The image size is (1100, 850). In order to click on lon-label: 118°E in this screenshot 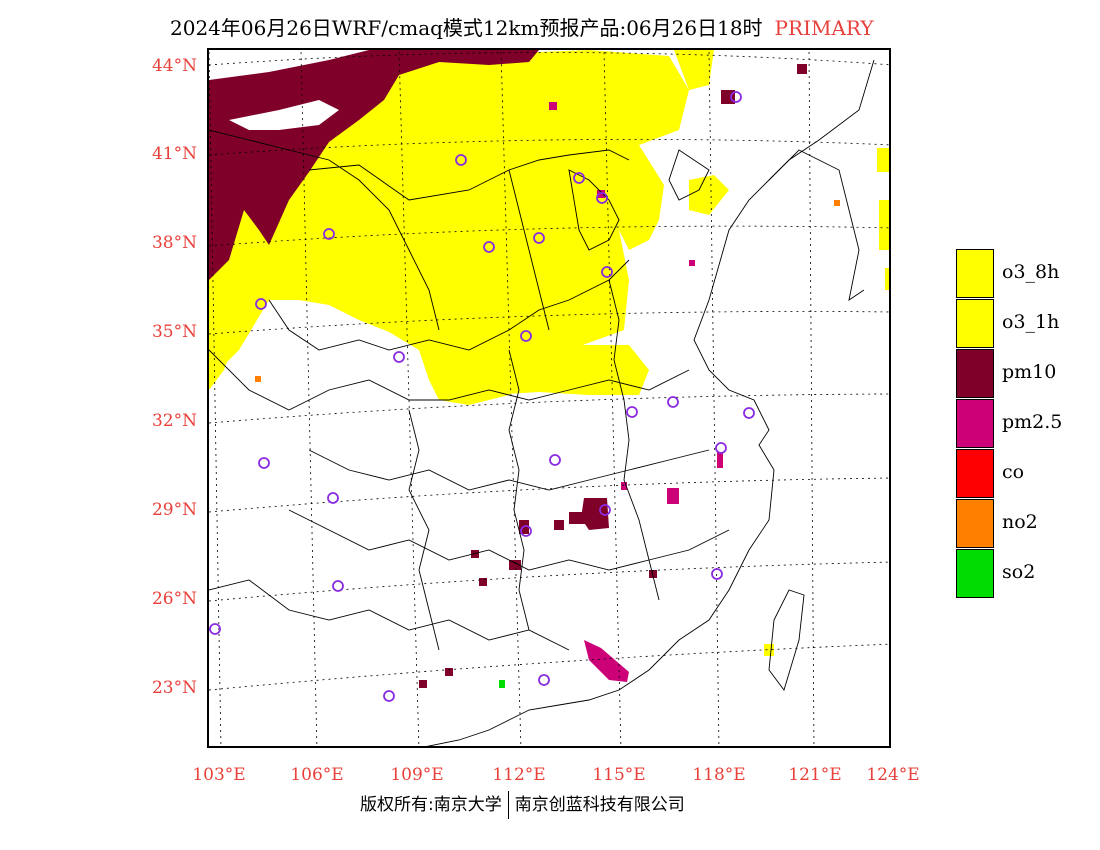, I will do `click(719, 775)`.